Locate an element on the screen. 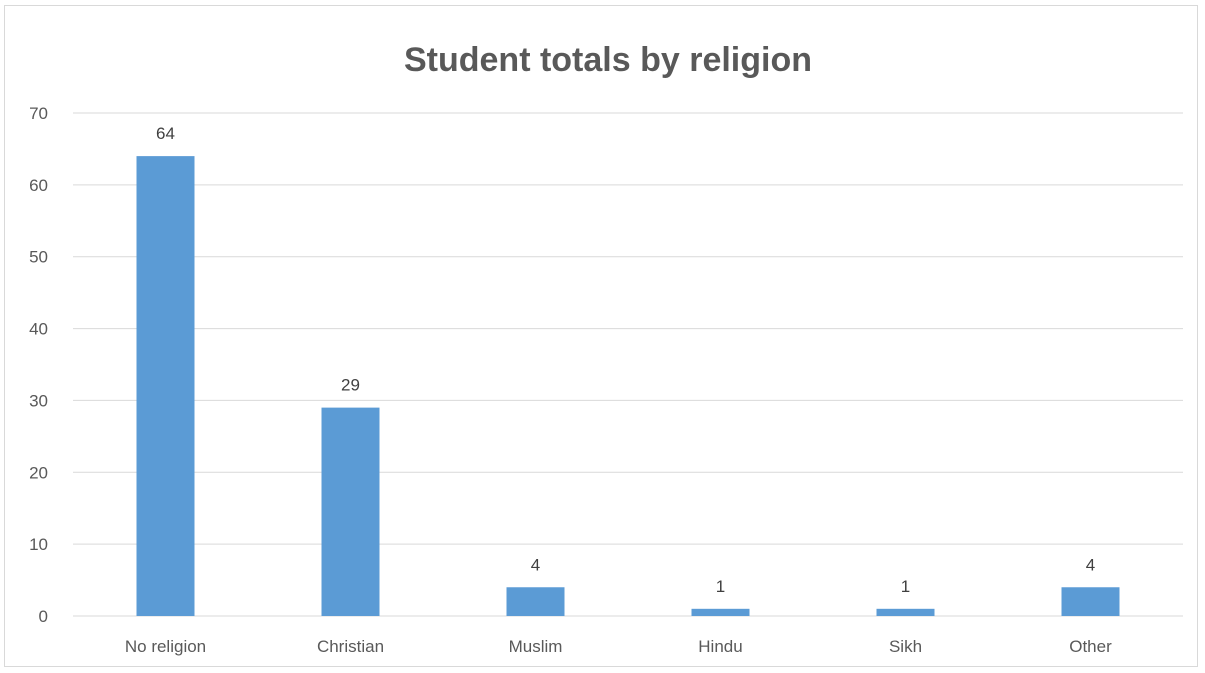  y-tick-label: 50 is located at coordinates (38, 257).